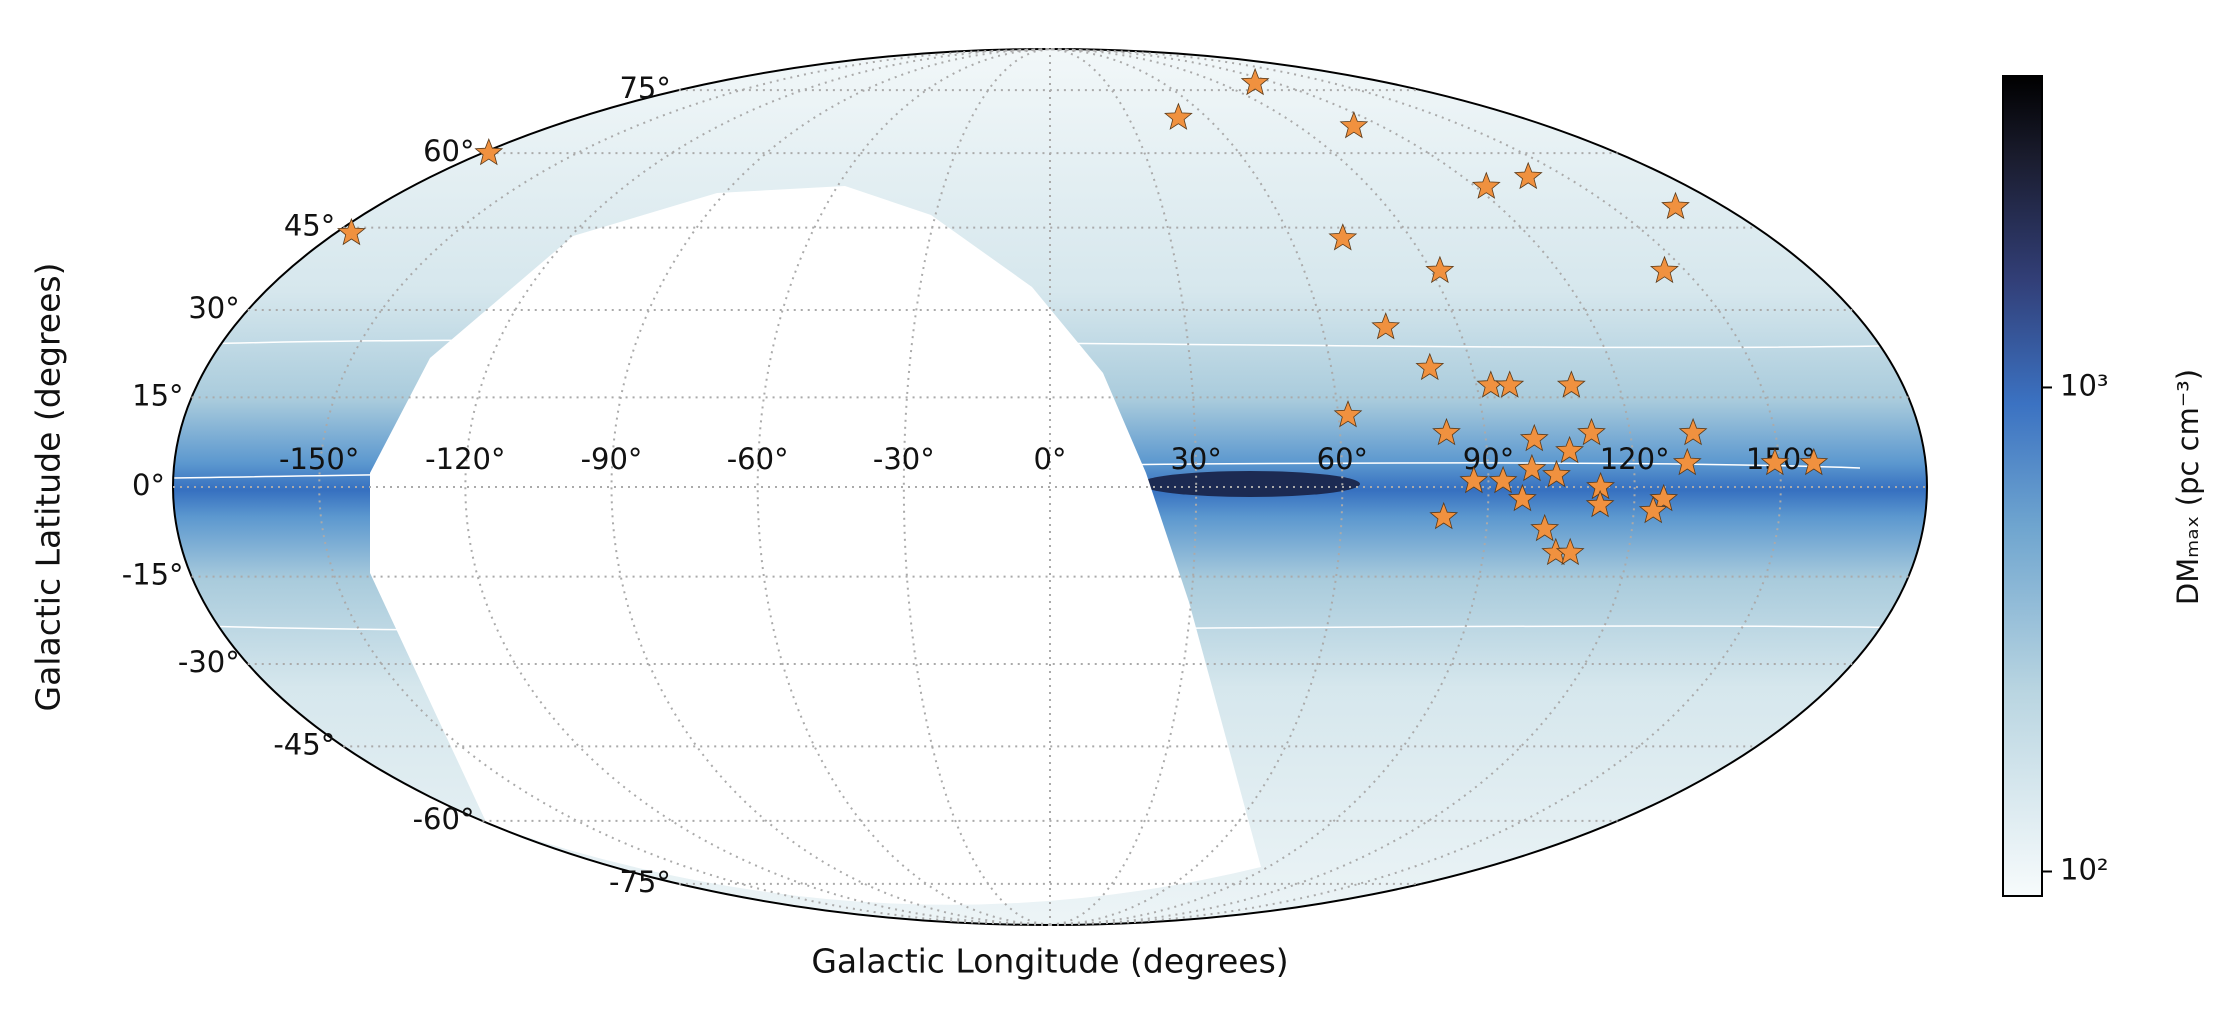 This screenshot has width=2236, height=1016. Describe the element at coordinates (1342, 459) in the screenshot. I see `x-tick-label: 60°` at that location.